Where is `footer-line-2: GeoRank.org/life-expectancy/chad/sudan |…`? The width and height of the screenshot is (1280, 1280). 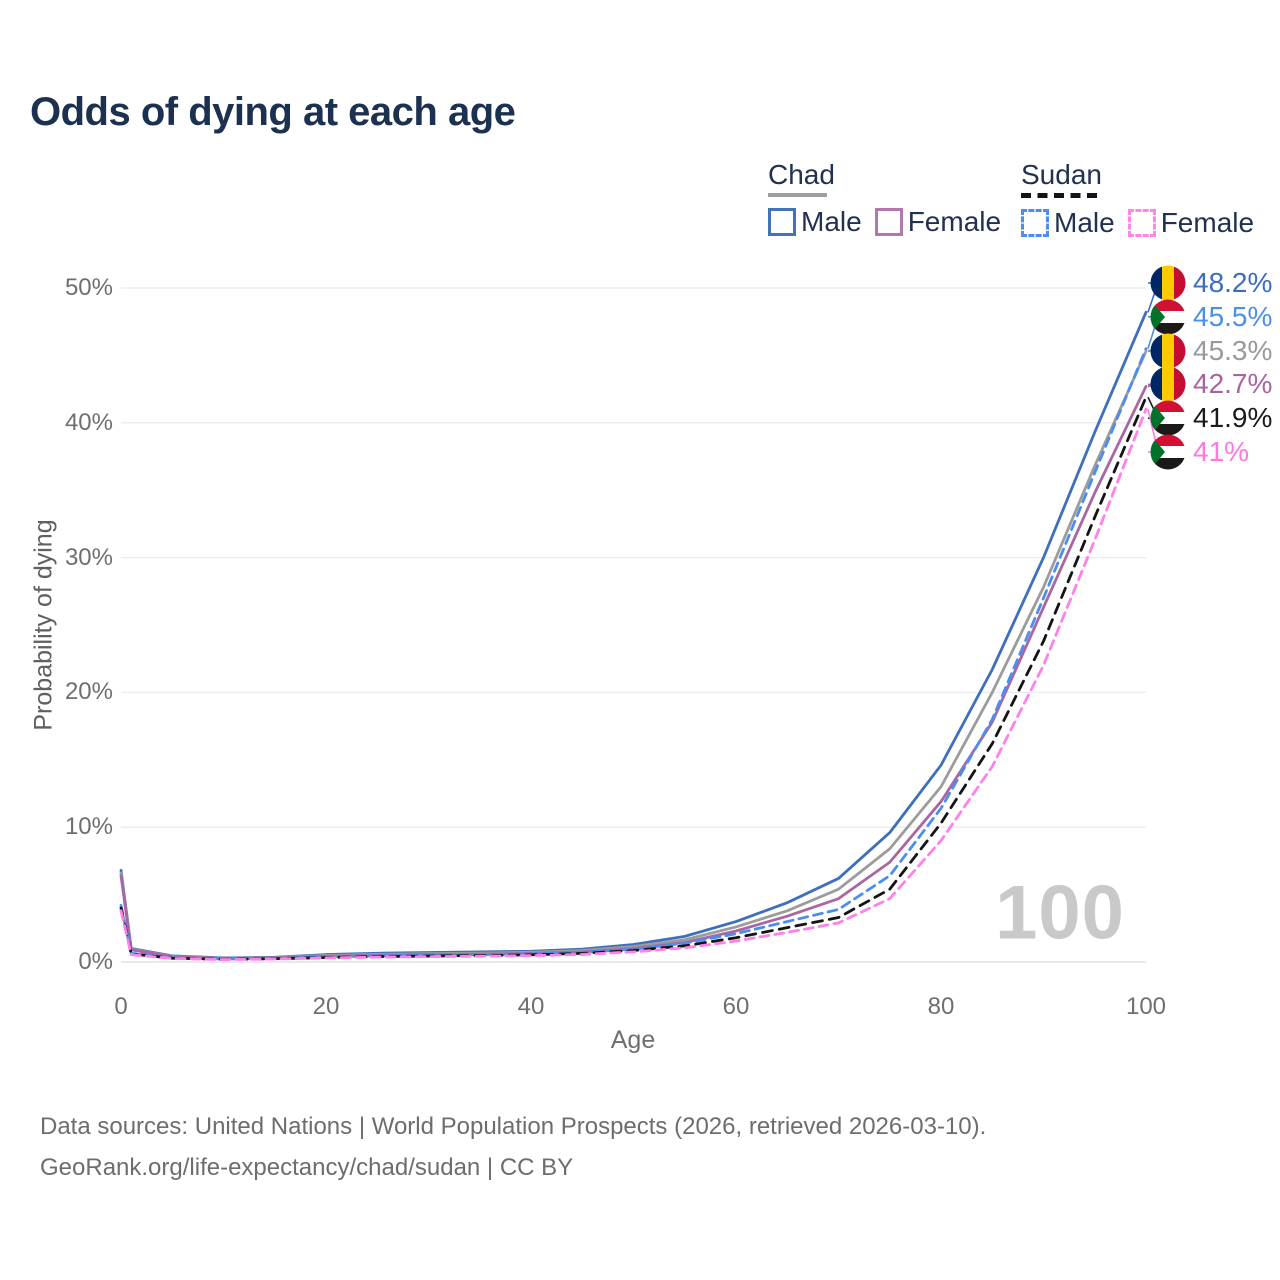
footer-line-2: GeoRank.org/life-expectancy/chad/sudan |… is located at coordinates (307, 1167).